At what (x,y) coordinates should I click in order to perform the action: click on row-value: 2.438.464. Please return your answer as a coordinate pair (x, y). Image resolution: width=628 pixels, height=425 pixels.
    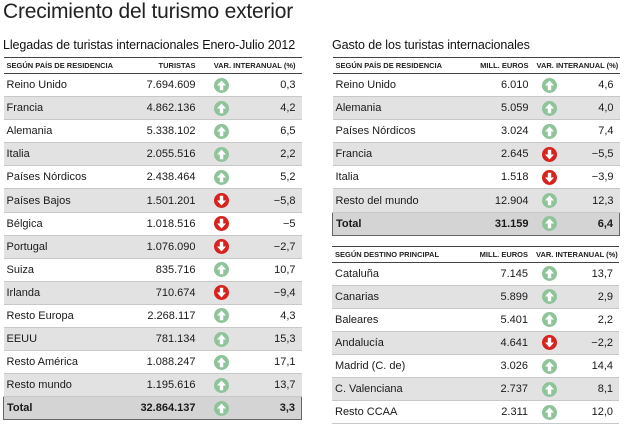
    Looking at the image, I should click on (158, 177).